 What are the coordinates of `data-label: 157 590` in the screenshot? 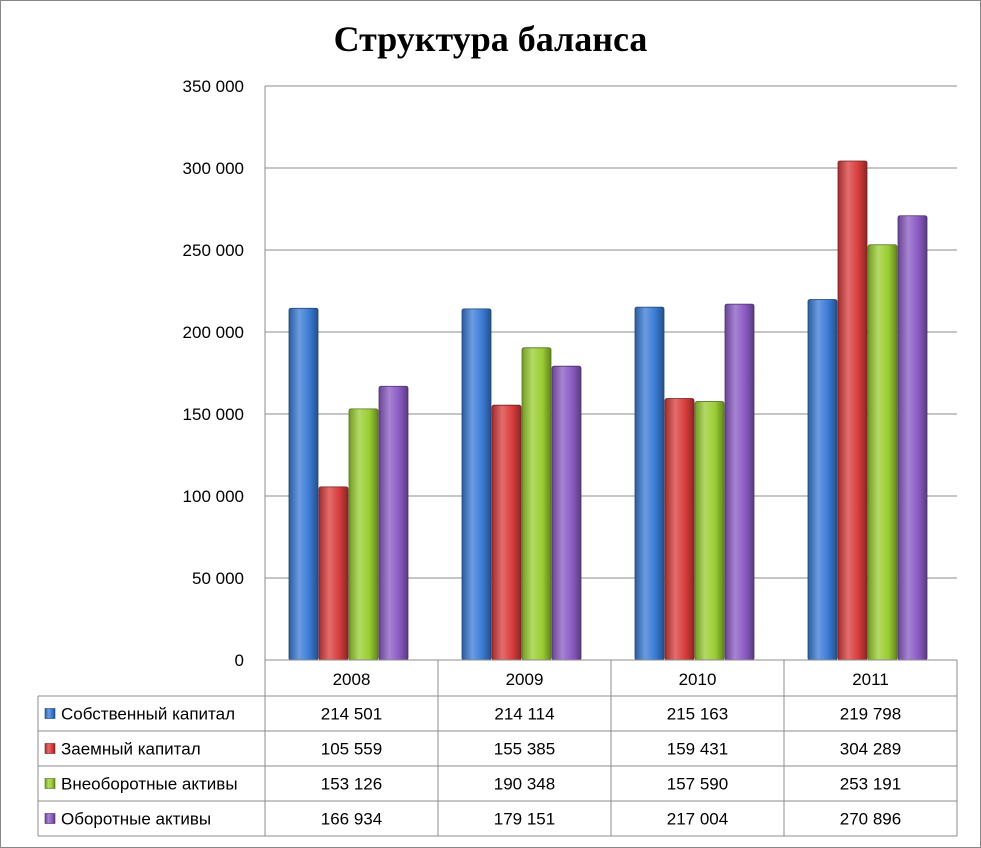 It's located at (697, 784).